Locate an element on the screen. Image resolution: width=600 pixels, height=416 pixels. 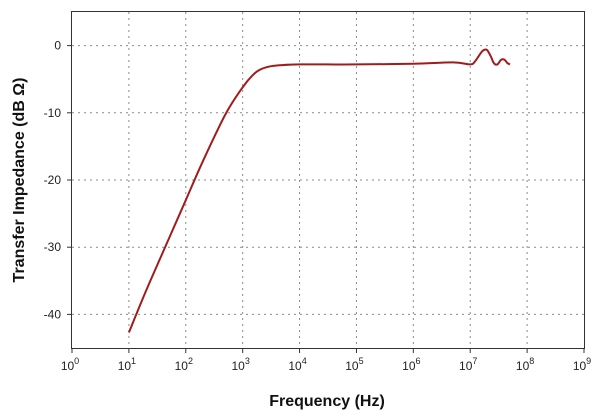
x-tick-label: 10² is located at coordinates (184, 364).